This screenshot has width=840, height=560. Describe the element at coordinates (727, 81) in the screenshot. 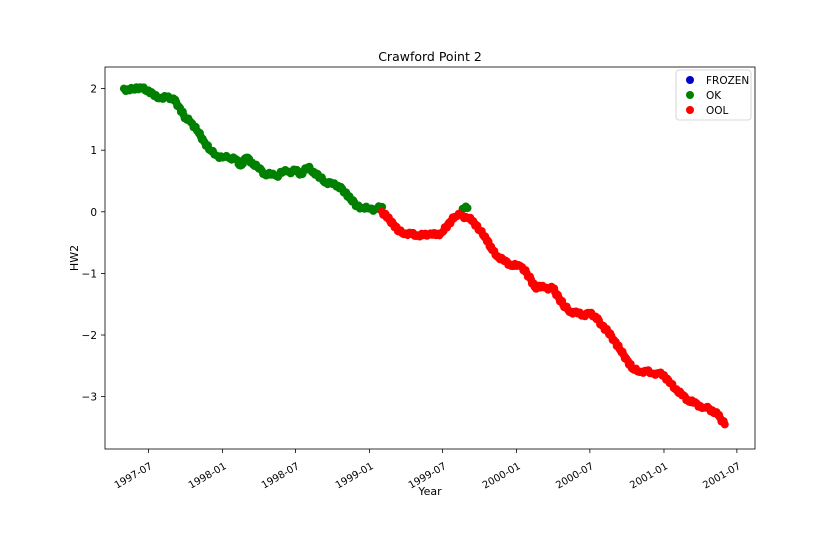

I see `legend-label-frozen: FROZEN` at that location.